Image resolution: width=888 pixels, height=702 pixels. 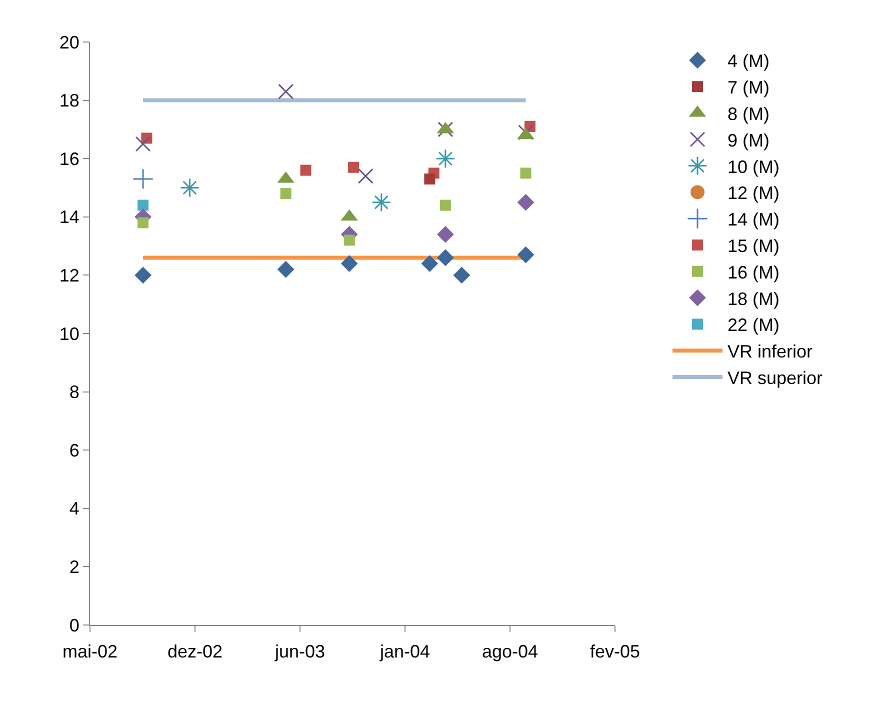 I want to click on legend-label: 16 (M), so click(x=754, y=272).